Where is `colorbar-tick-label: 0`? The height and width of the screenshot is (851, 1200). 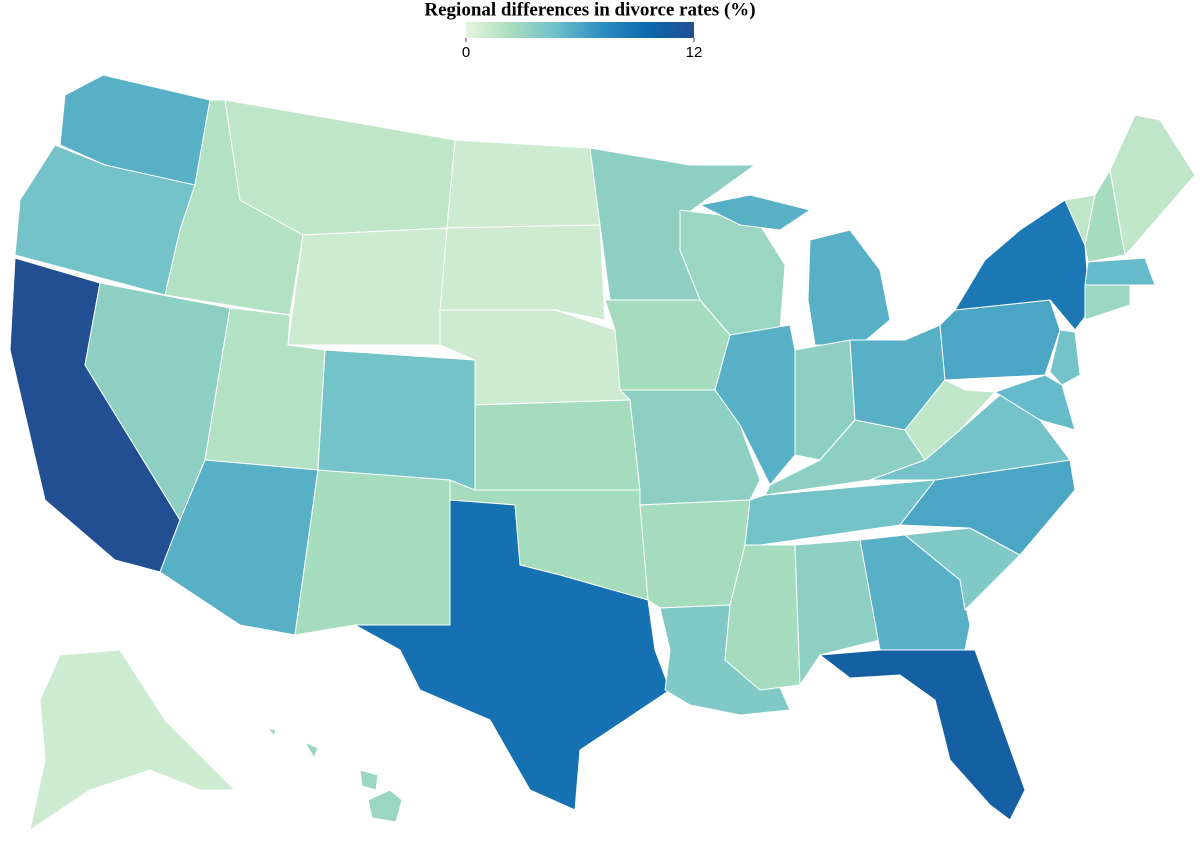
colorbar-tick-label: 0 is located at coordinates (466, 52).